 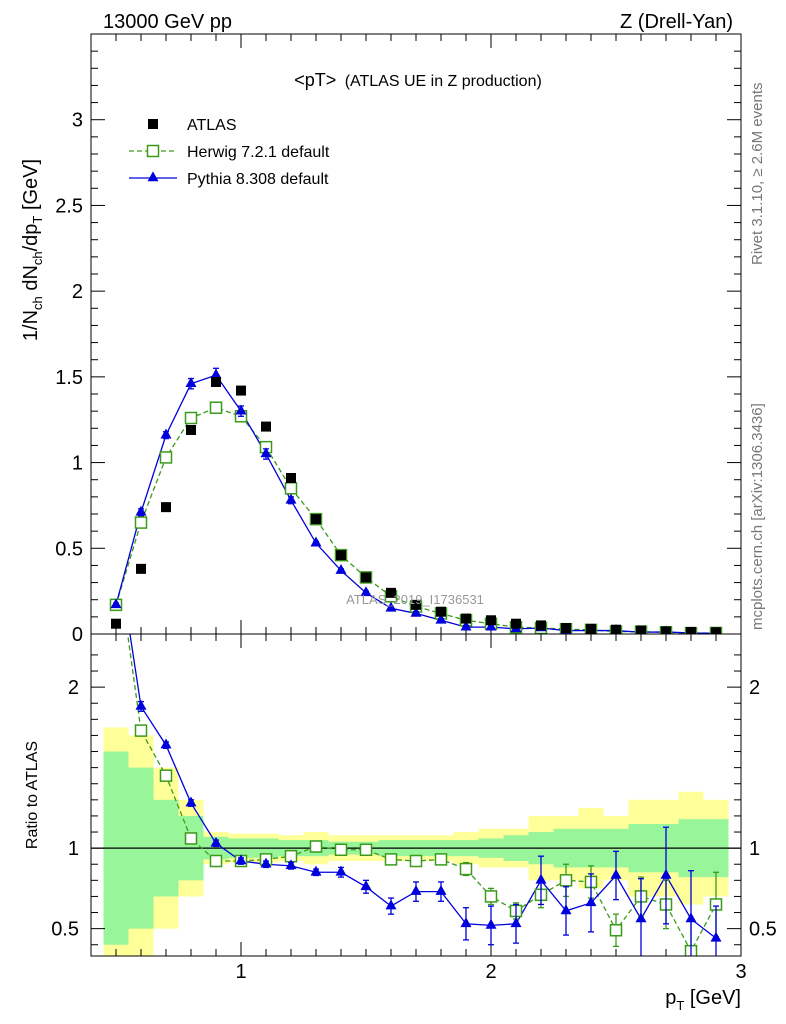 What do you see at coordinates (32, 795) in the screenshot?
I see `ratio-y-axis-label: Ratio to ATLAS` at bounding box center [32, 795].